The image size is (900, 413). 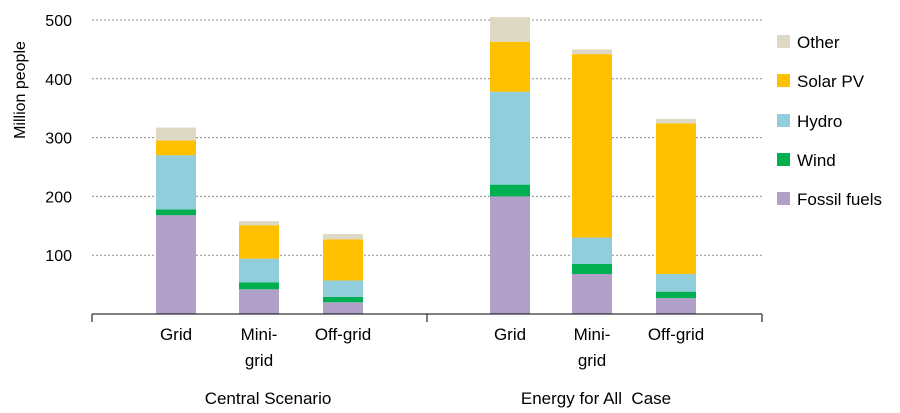 What do you see at coordinates (438, 398) in the screenshot?
I see `group-labels: Central Scenario Energy for All Case` at bounding box center [438, 398].